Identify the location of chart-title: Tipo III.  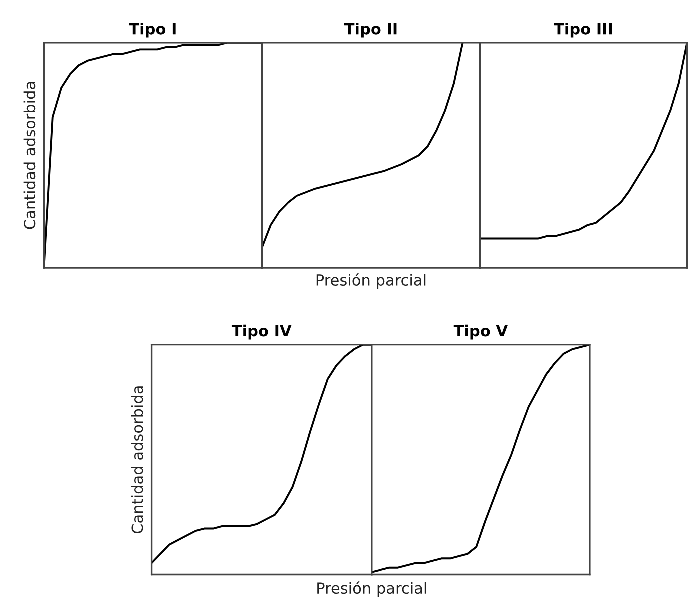
(583, 30).